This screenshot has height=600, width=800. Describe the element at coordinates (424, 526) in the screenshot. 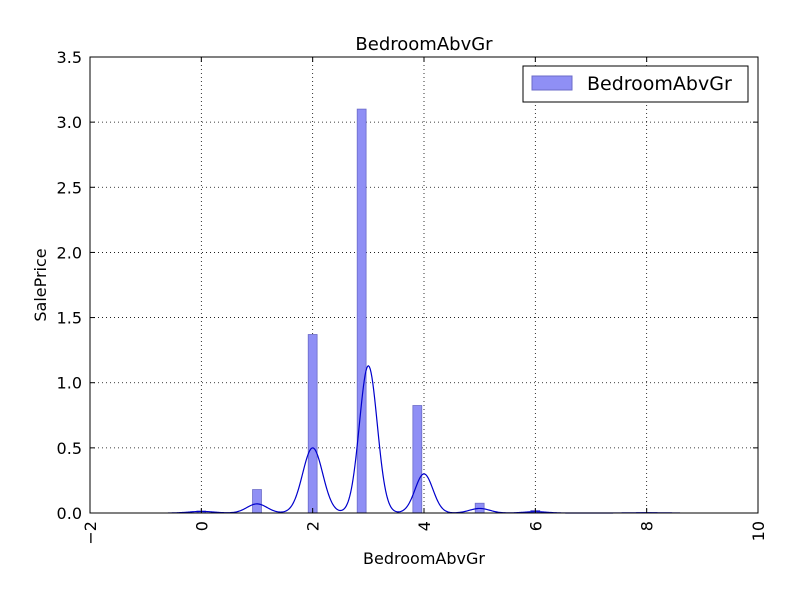

I see `x-tick-label: 4` at that location.